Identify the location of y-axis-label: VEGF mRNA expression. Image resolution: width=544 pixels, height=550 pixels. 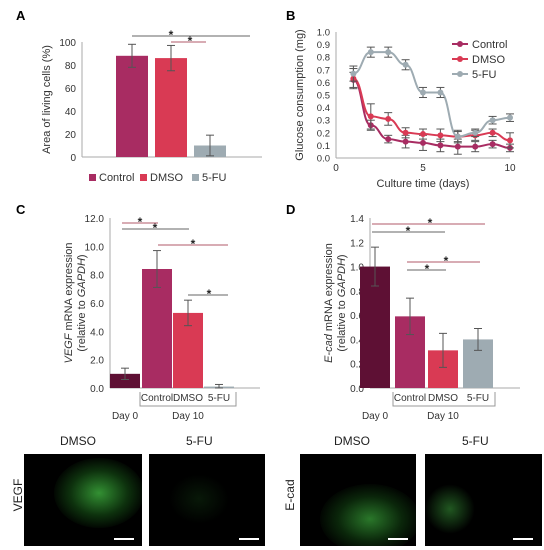
(69, 302).